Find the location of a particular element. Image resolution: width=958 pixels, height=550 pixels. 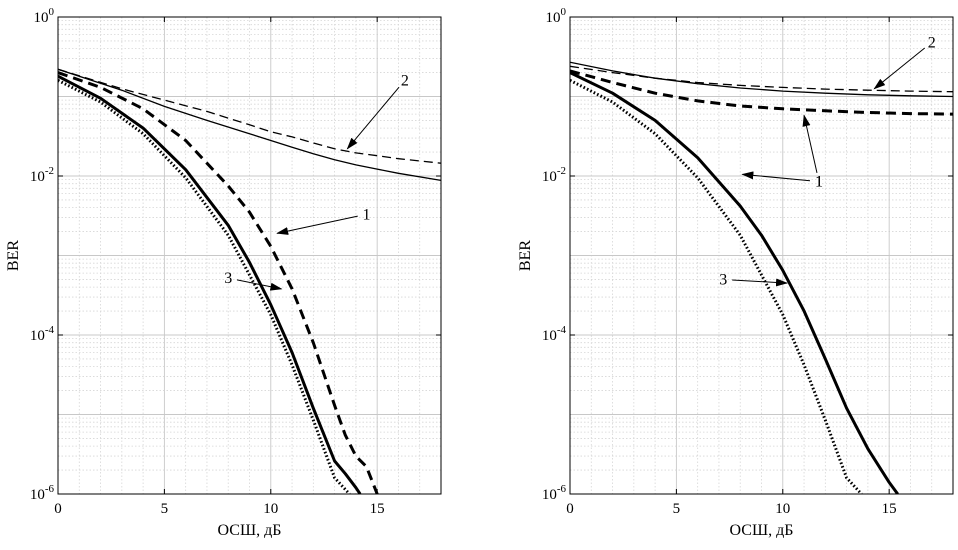

series-line-dashed-thick is located at coordinates (761, 92).